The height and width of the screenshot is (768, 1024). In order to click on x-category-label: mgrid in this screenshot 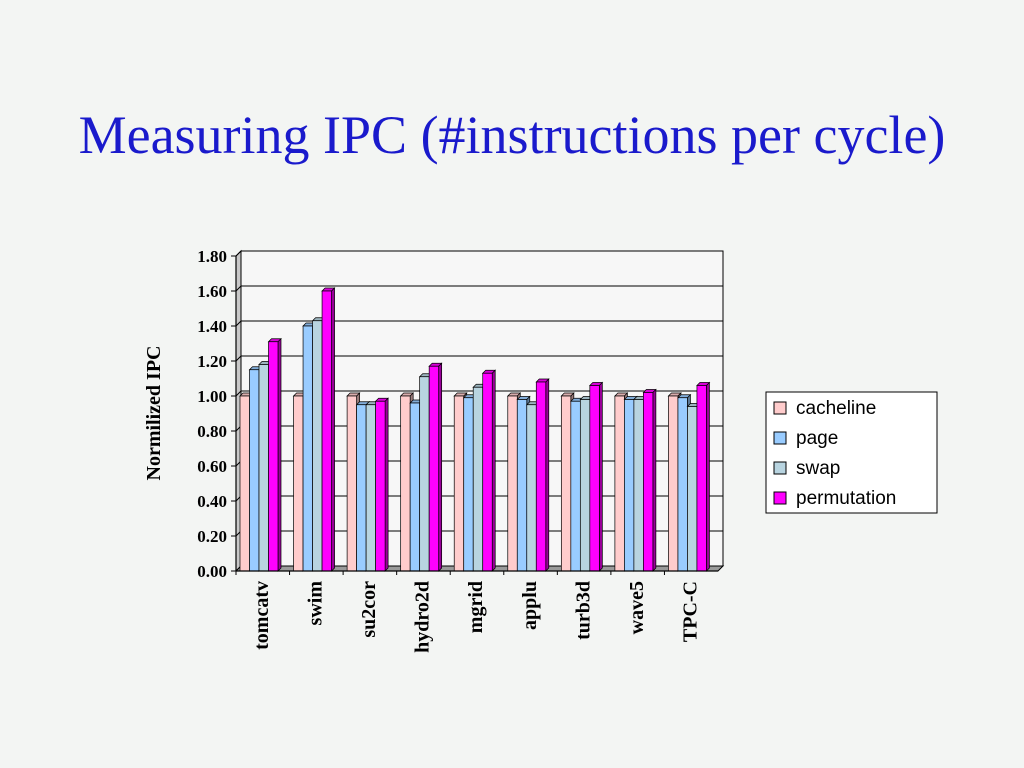, I will do `click(476, 607)`.